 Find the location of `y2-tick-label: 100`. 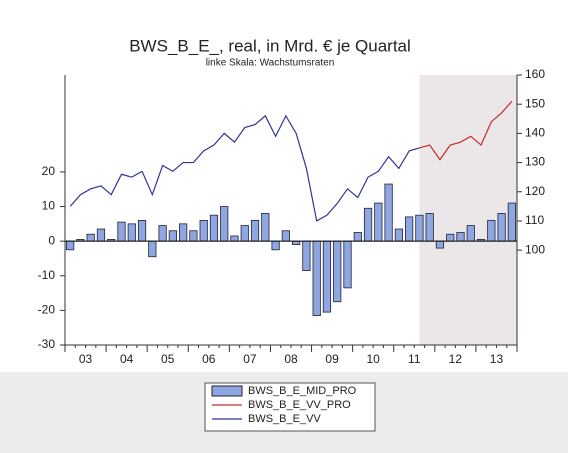

y2-tick-label: 100 is located at coordinates (535, 249).